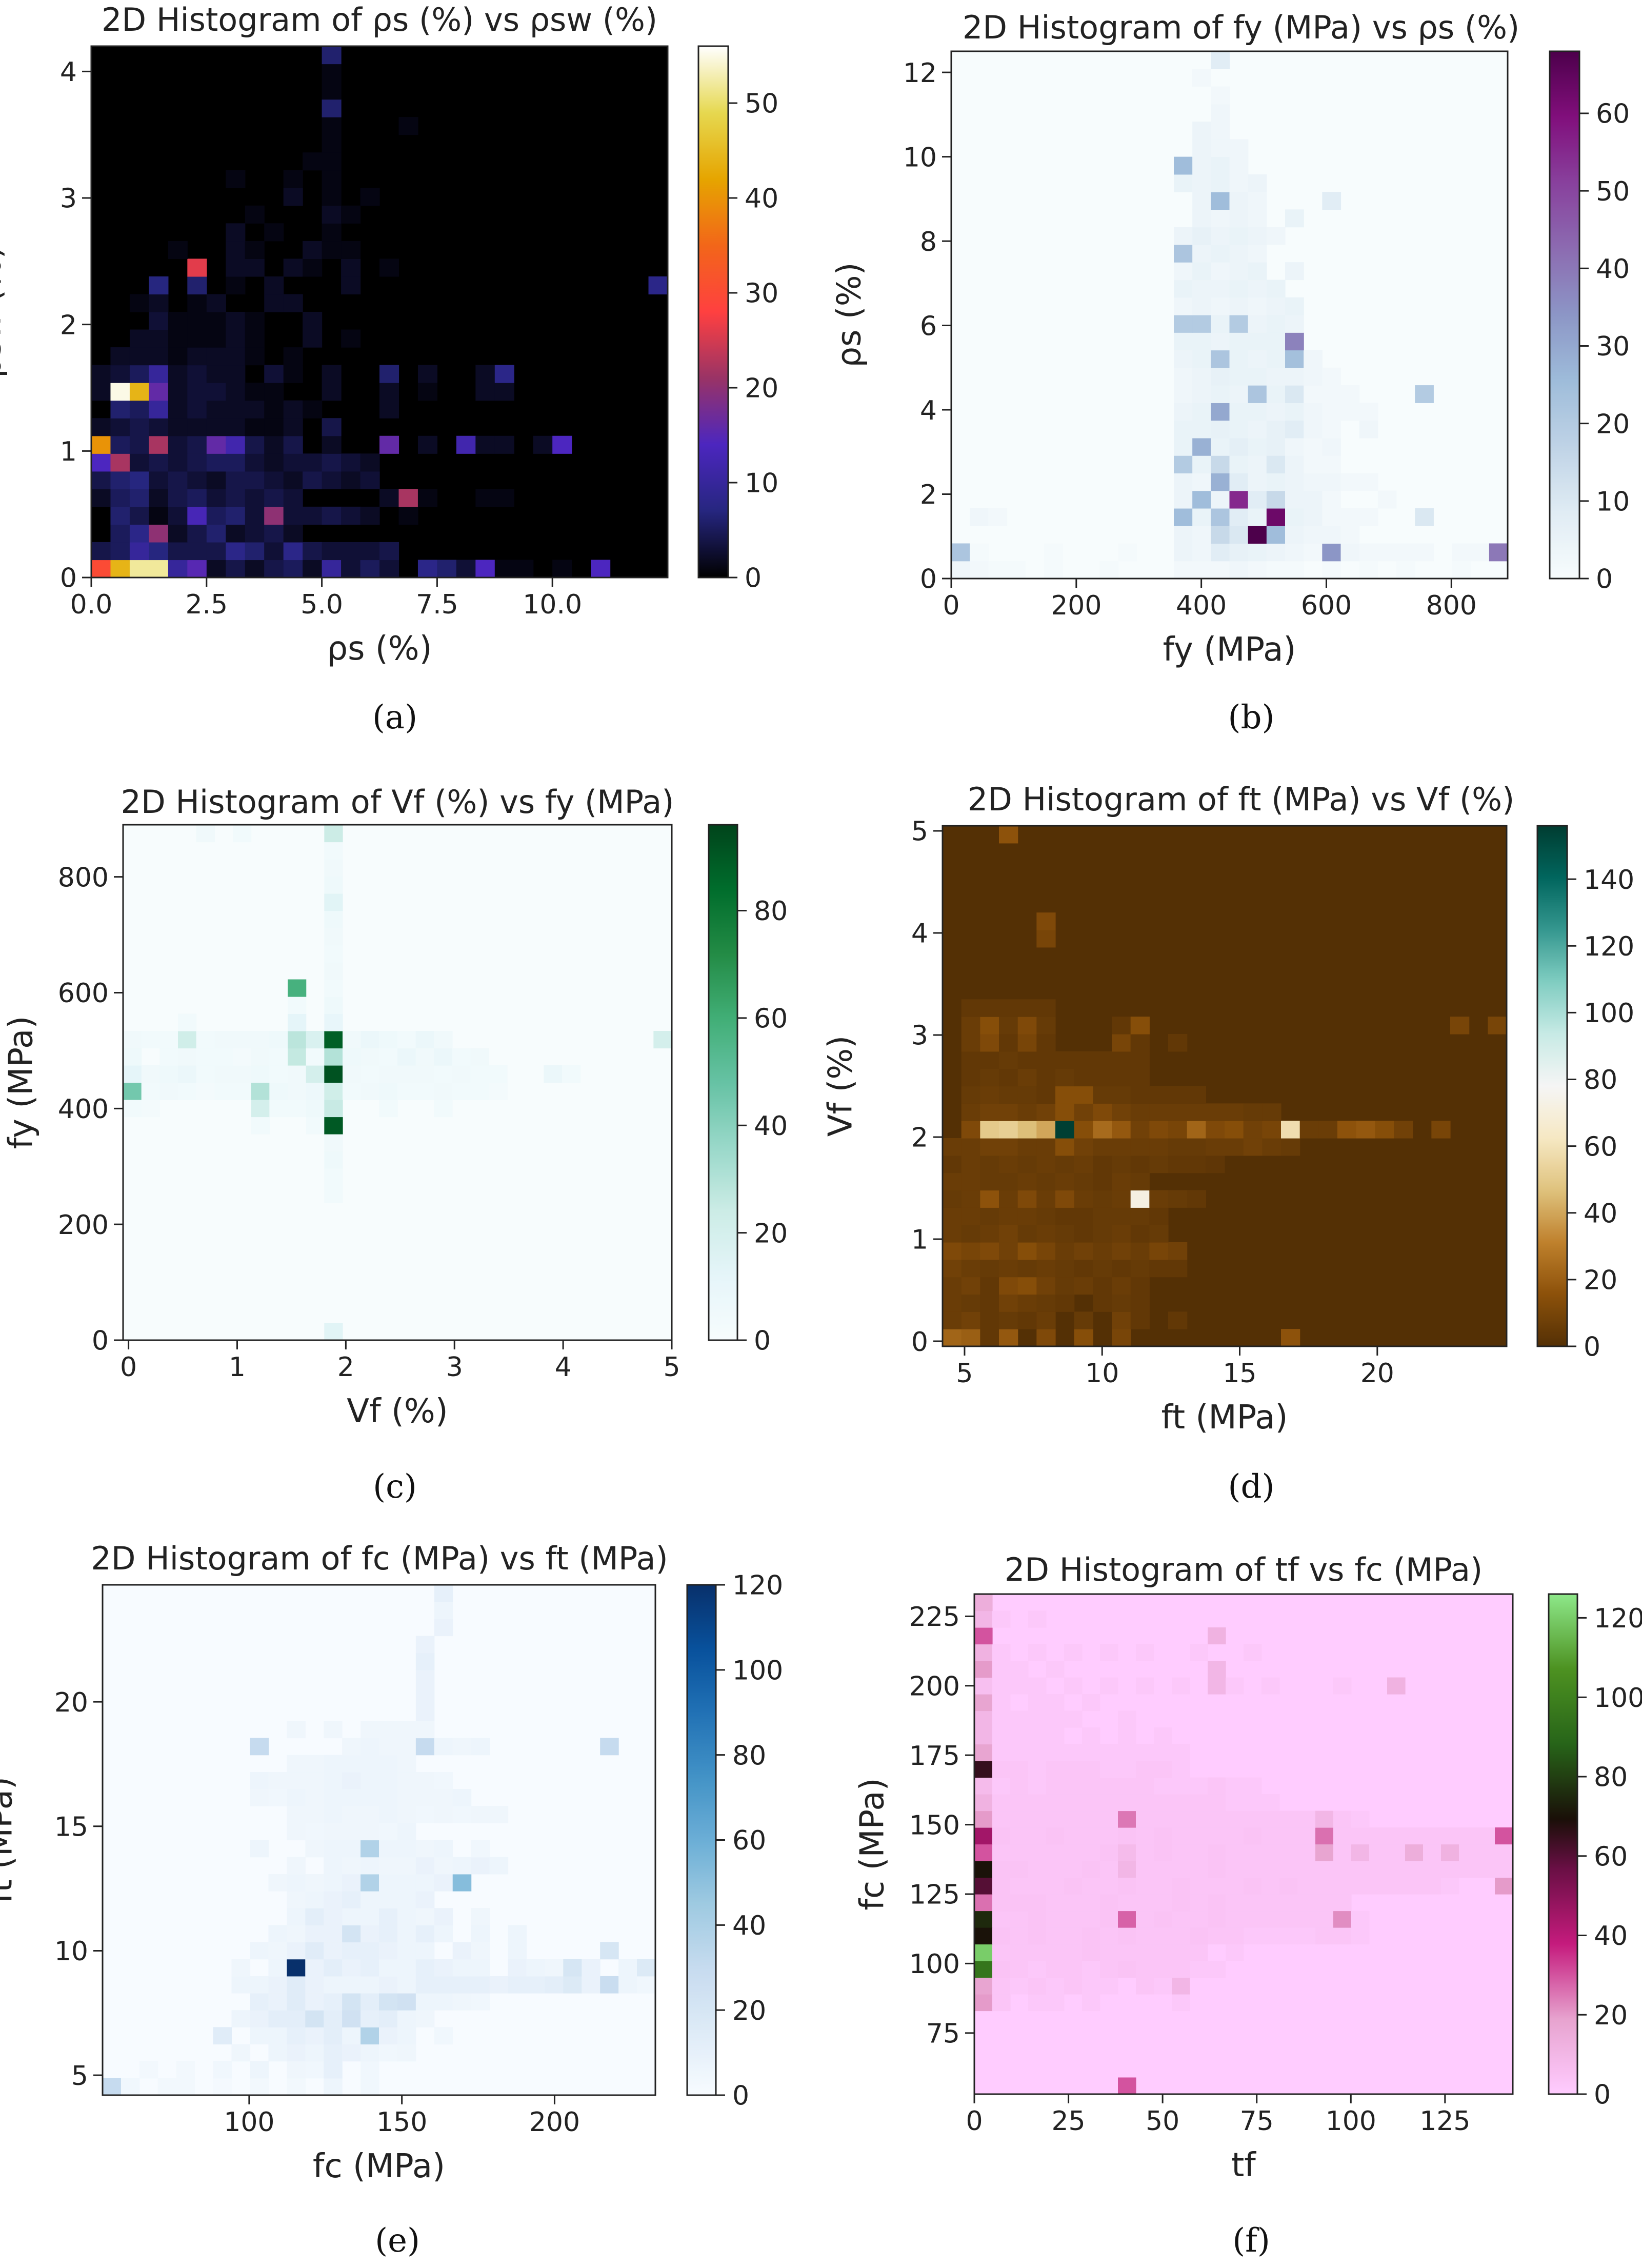  Describe the element at coordinates (1611, 2015) in the screenshot. I see `colorbar-tick-label: 20` at that location.